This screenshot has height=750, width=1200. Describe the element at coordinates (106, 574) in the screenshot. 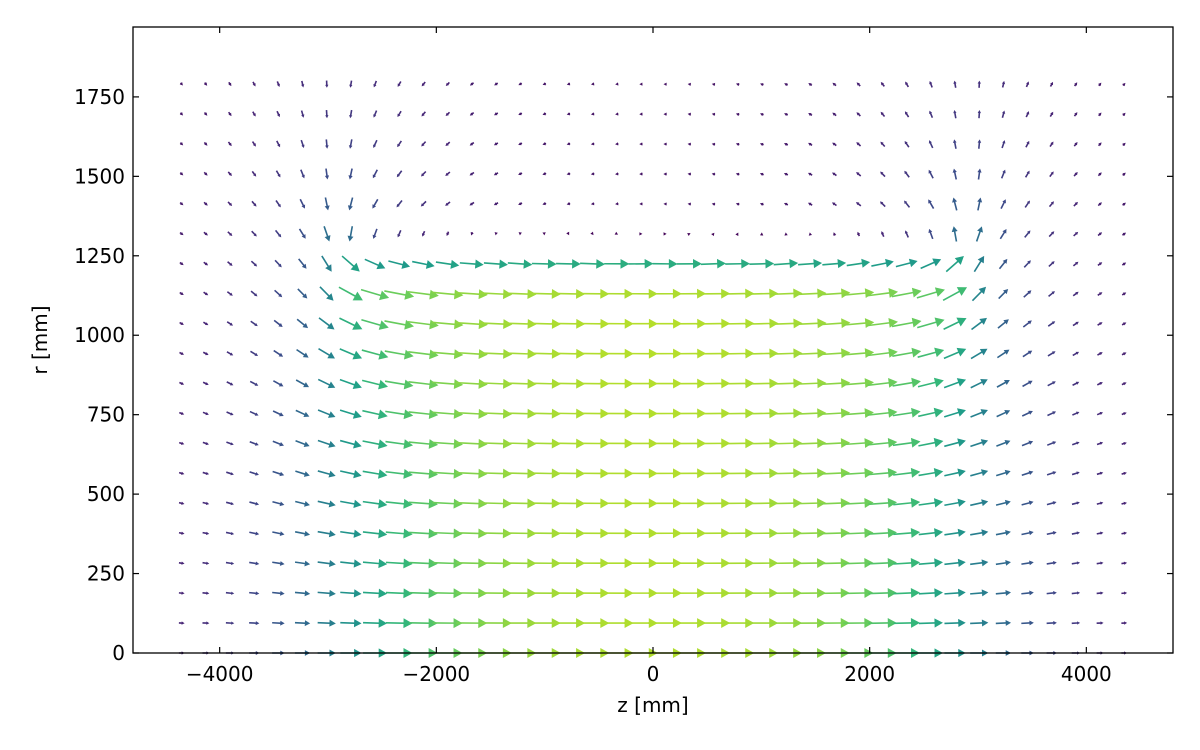

I see `y-tick-label: 250` at that location.